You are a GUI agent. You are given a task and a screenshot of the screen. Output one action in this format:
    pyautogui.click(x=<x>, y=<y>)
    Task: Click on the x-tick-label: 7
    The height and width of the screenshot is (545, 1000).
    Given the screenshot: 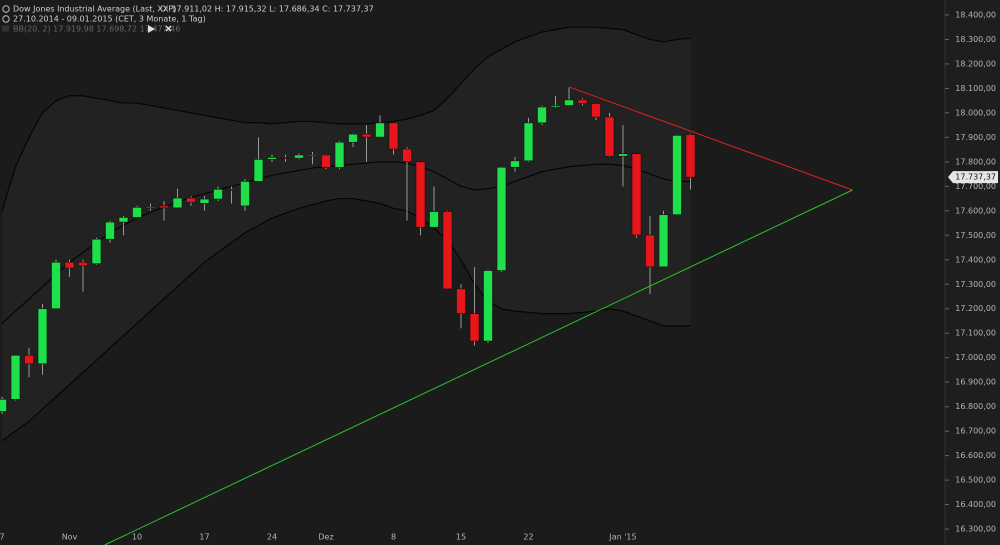 What is the action you would take?
    pyautogui.click(x=2, y=537)
    